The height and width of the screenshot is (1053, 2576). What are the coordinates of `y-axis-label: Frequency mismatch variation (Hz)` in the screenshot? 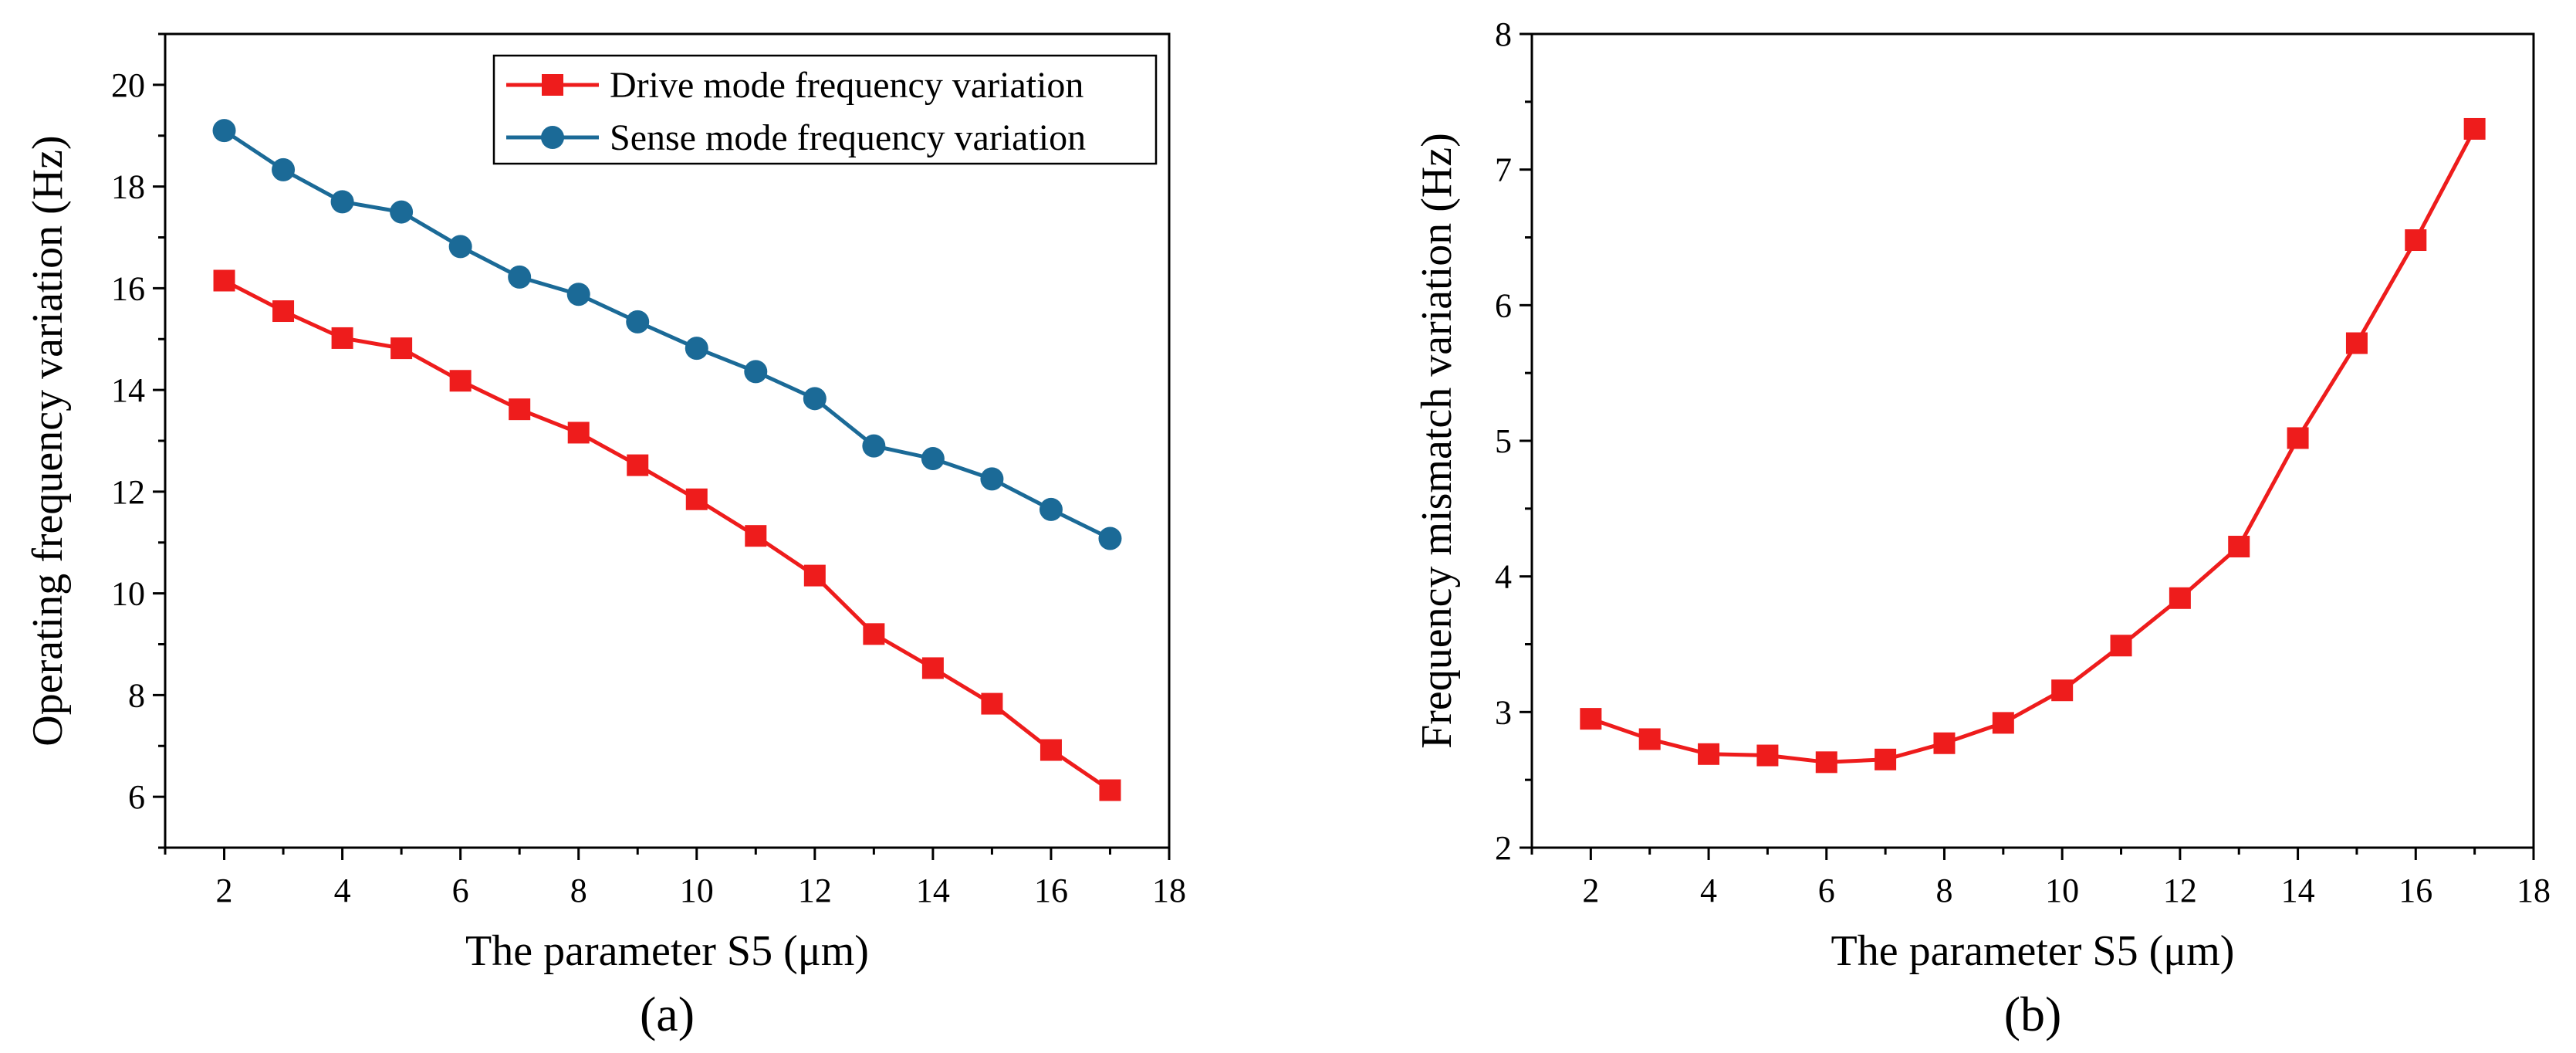 It's located at (1437, 441).